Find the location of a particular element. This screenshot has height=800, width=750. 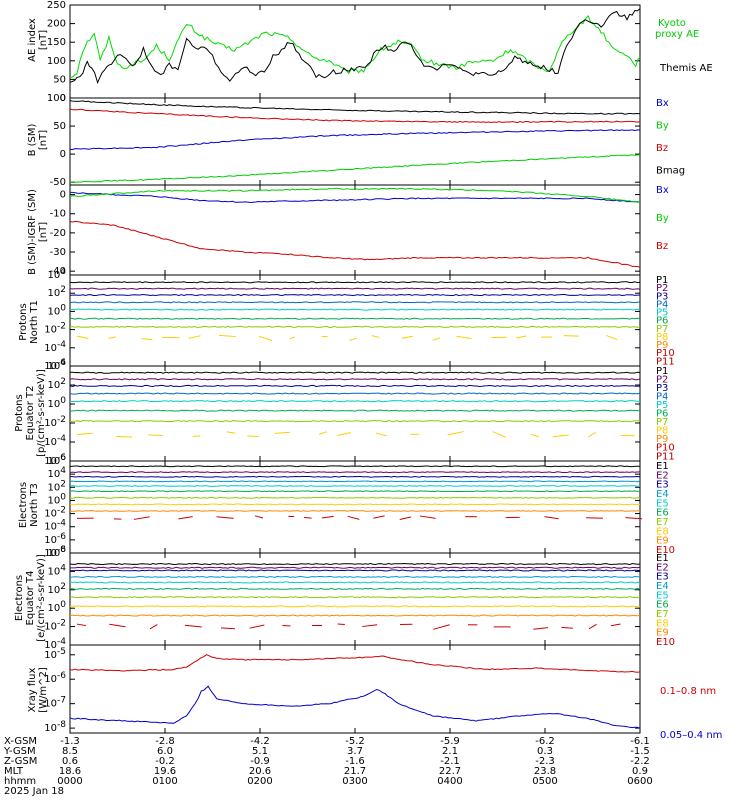

ytick-label: 0 is located at coordinates (63, 195).